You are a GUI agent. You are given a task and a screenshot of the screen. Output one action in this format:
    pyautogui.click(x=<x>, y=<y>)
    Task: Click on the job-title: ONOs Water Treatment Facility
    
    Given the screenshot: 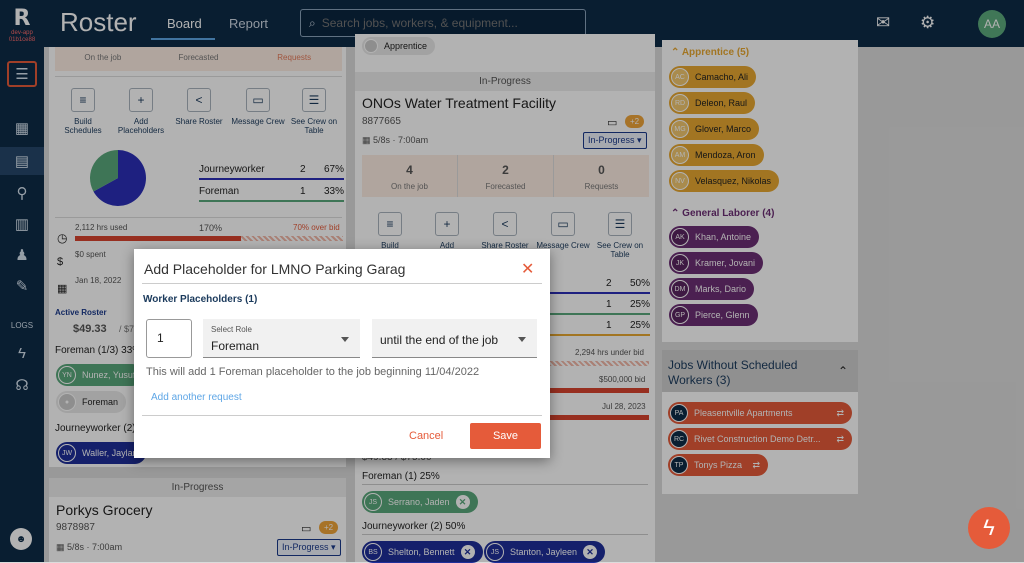 What is the action you would take?
    pyautogui.click(x=459, y=103)
    